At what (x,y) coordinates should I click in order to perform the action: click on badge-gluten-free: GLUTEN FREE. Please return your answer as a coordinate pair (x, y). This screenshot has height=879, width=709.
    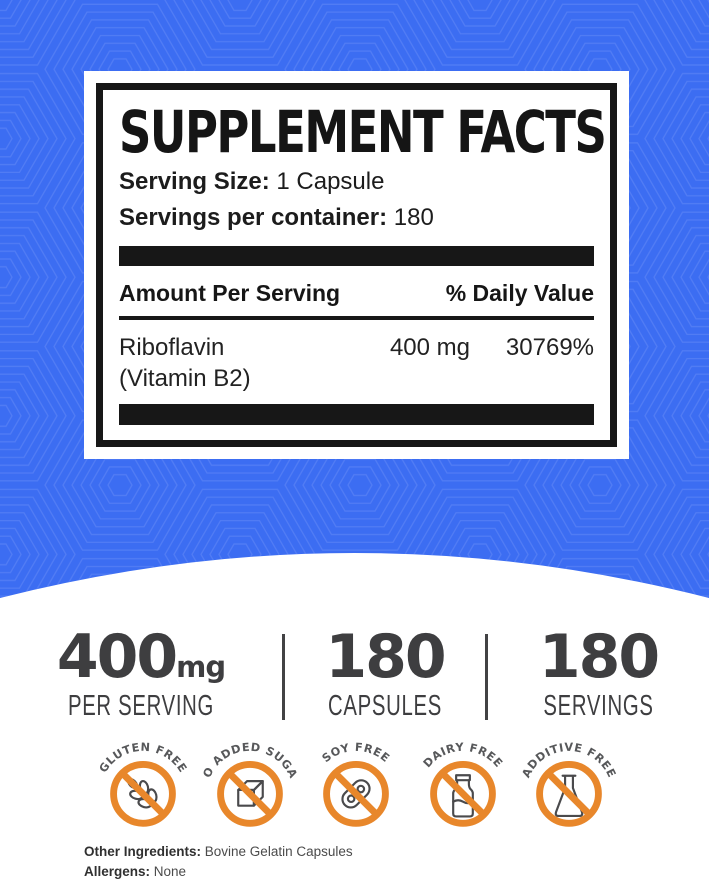
    Looking at the image, I should click on (143, 788).